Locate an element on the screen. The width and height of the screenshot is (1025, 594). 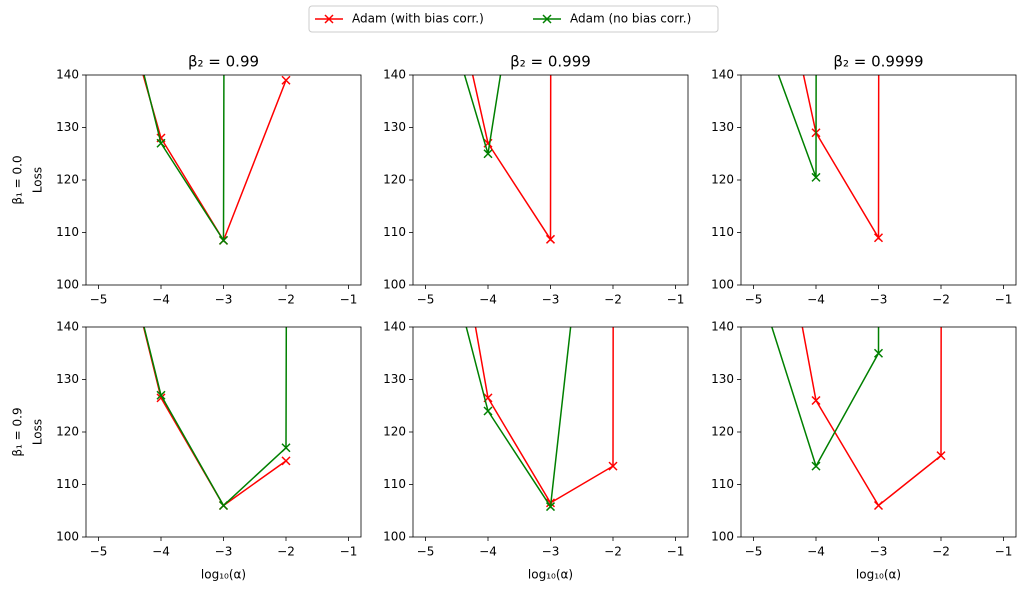
legend-box is located at coordinates (513, 19).